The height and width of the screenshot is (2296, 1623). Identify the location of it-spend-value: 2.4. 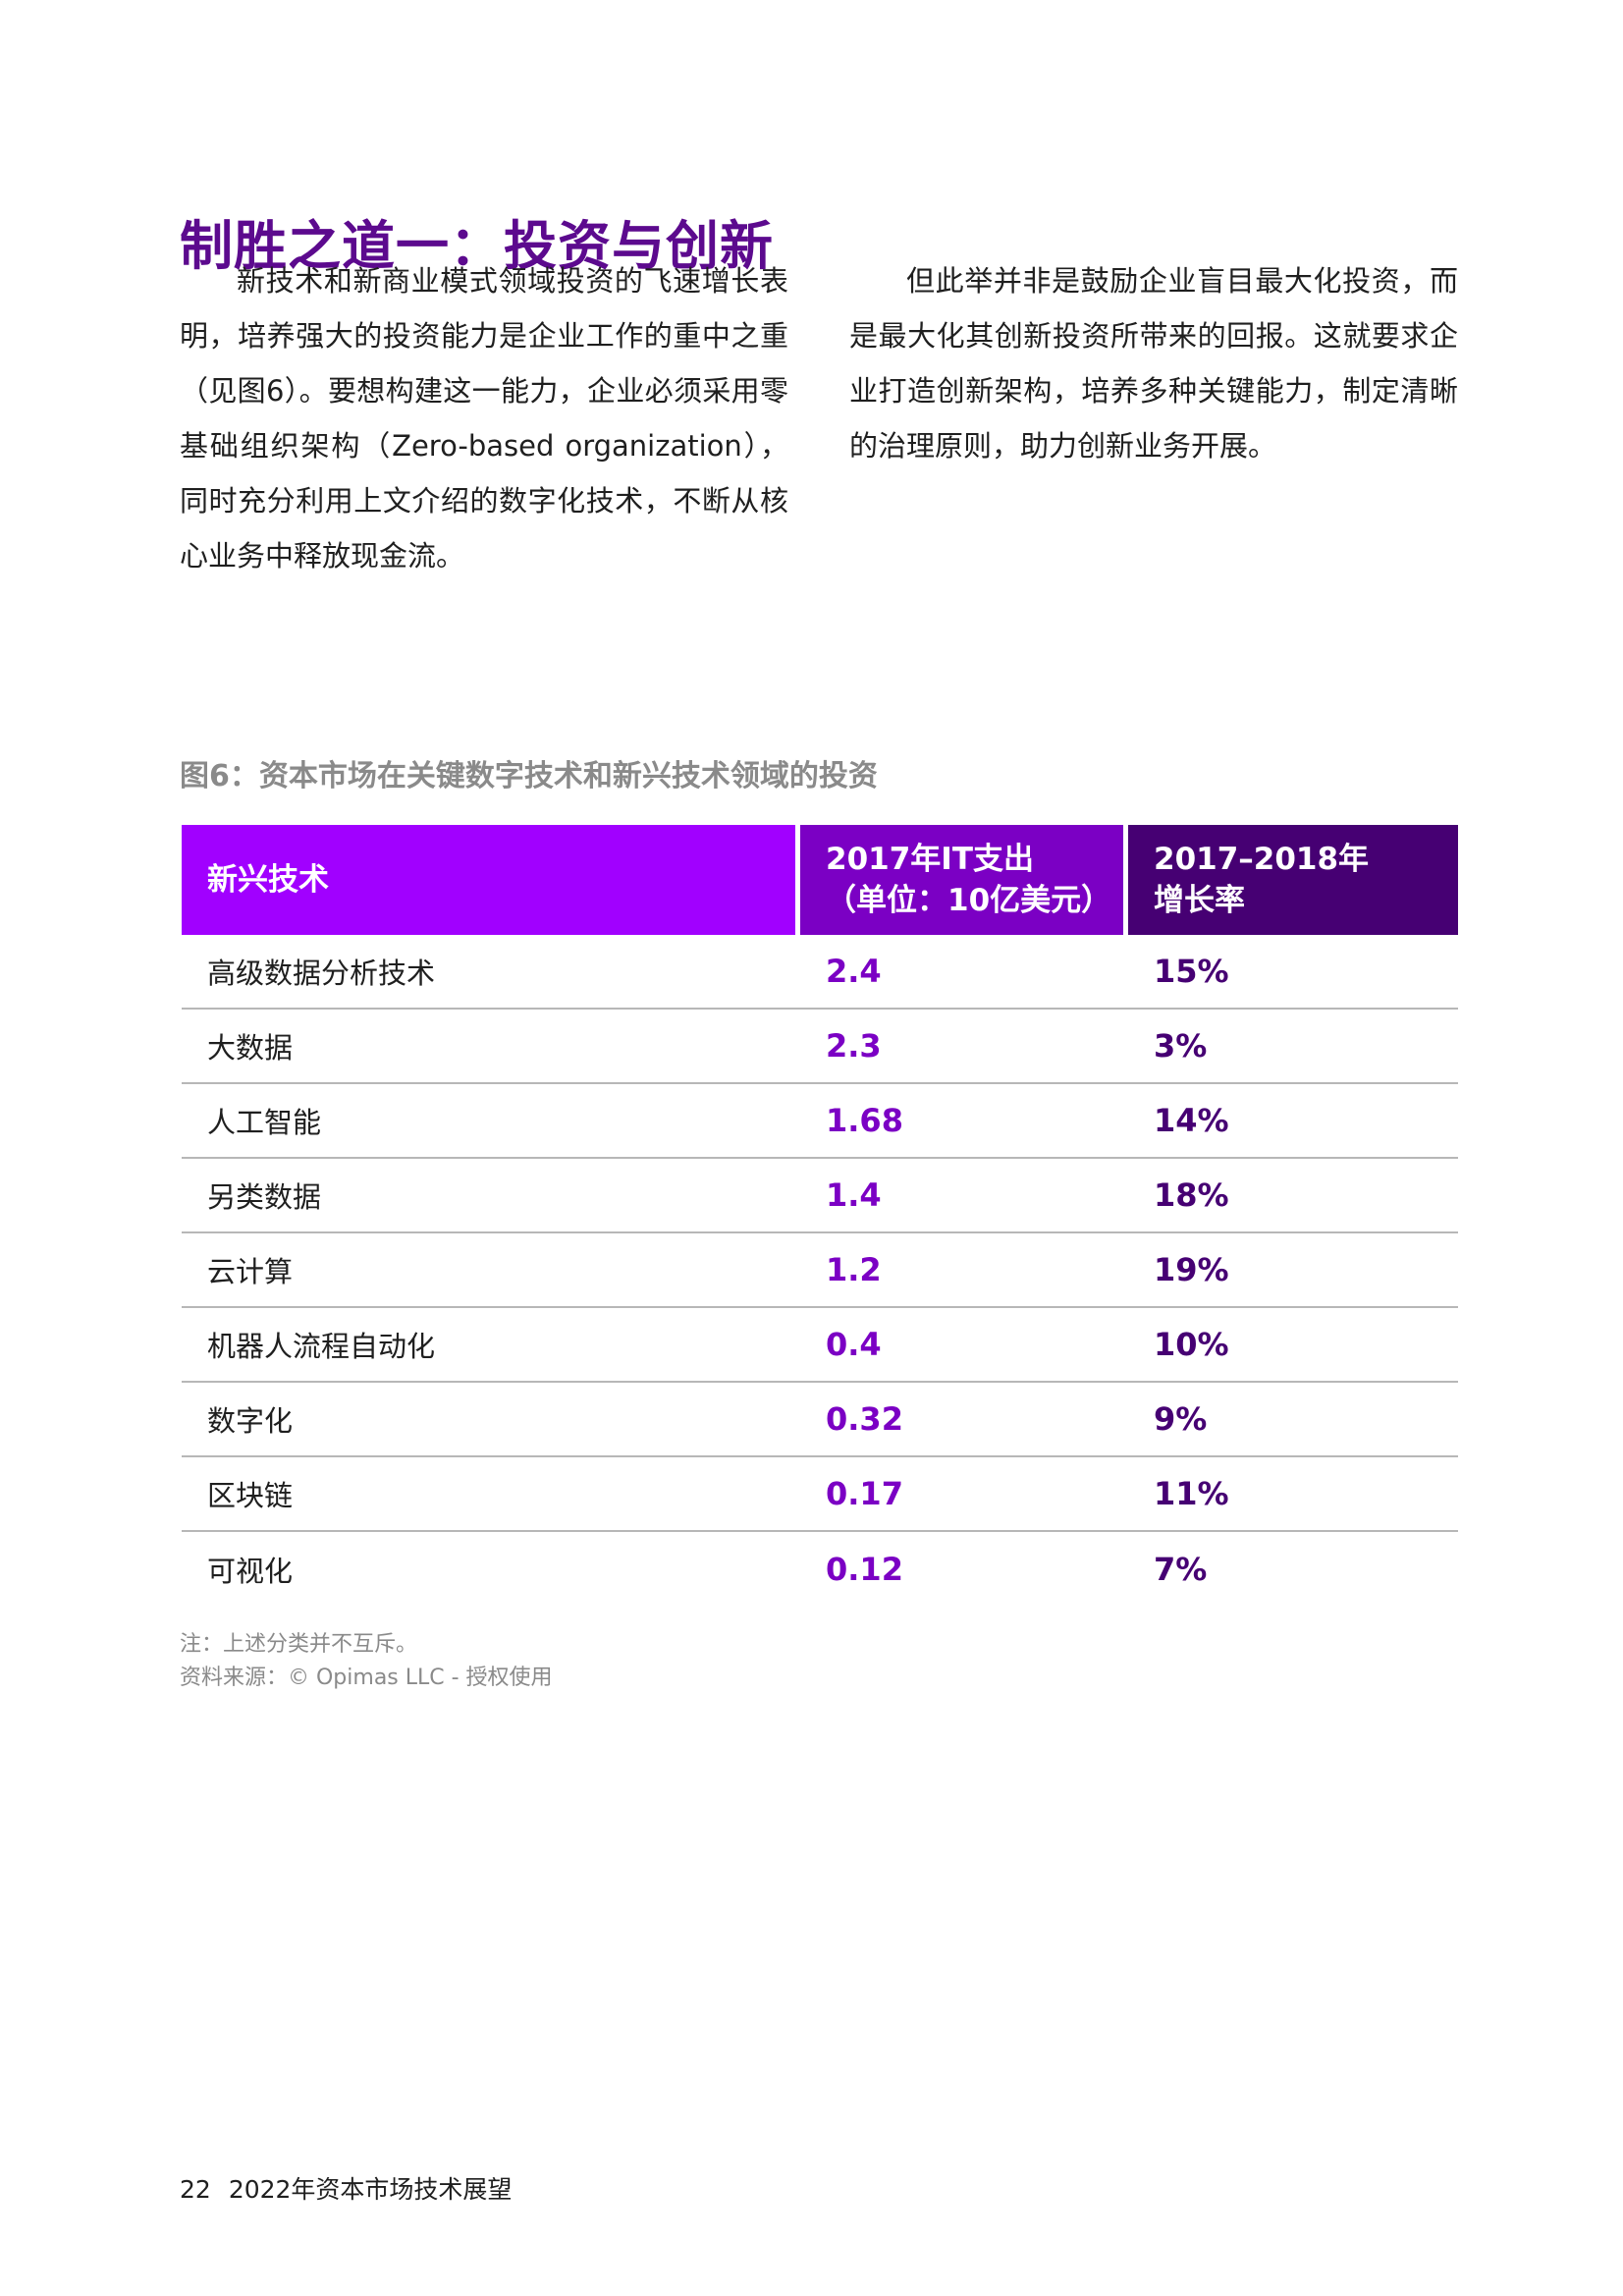
(964, 972).